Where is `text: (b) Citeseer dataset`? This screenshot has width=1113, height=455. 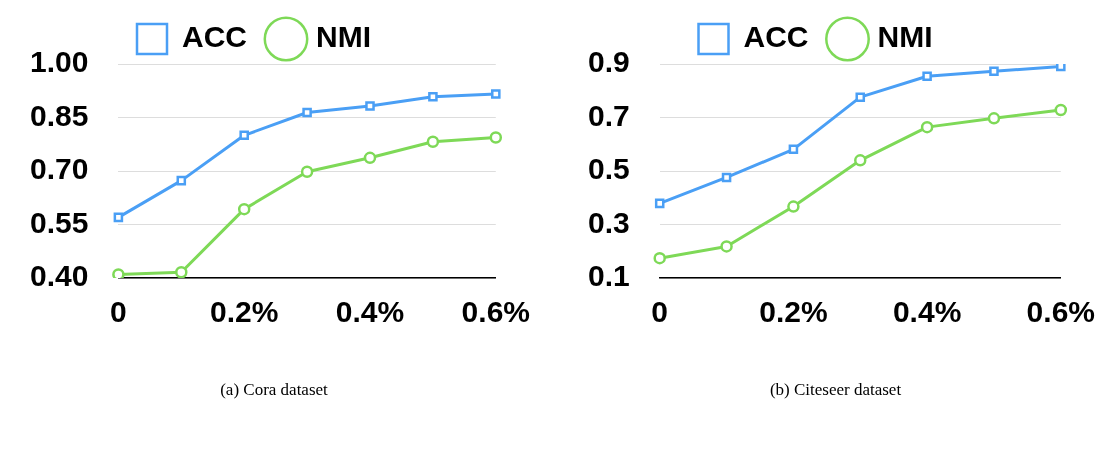 text: (b) Citeseer dataset is located at coordinates (835, 390).